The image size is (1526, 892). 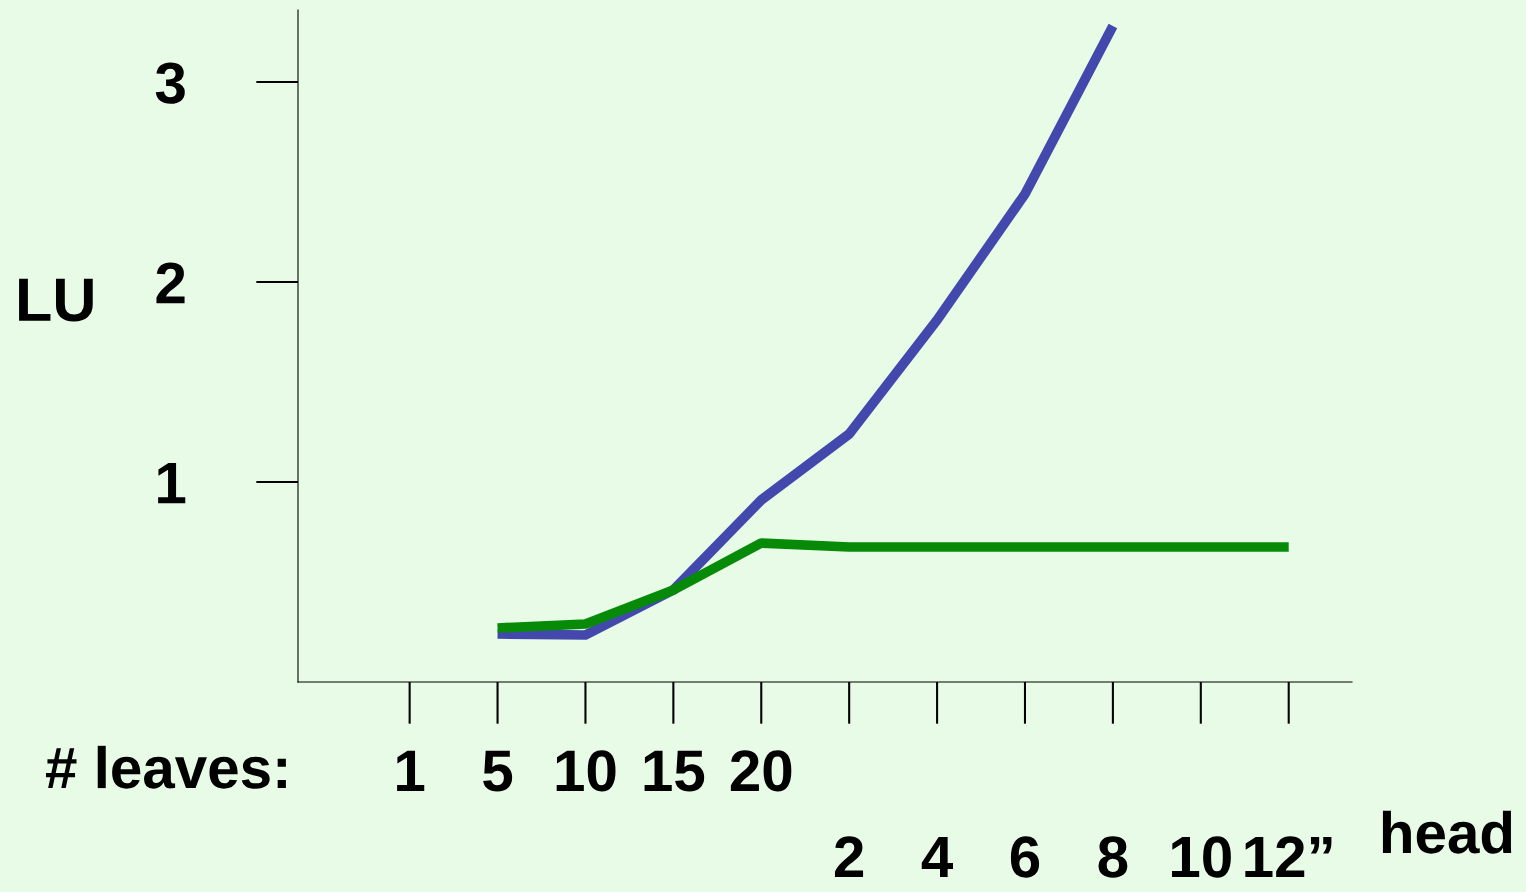 What do you see at coordinates (170, 83) in the screenshot?
I see `y-tick-label: 3` at bounding box center [170, 83].